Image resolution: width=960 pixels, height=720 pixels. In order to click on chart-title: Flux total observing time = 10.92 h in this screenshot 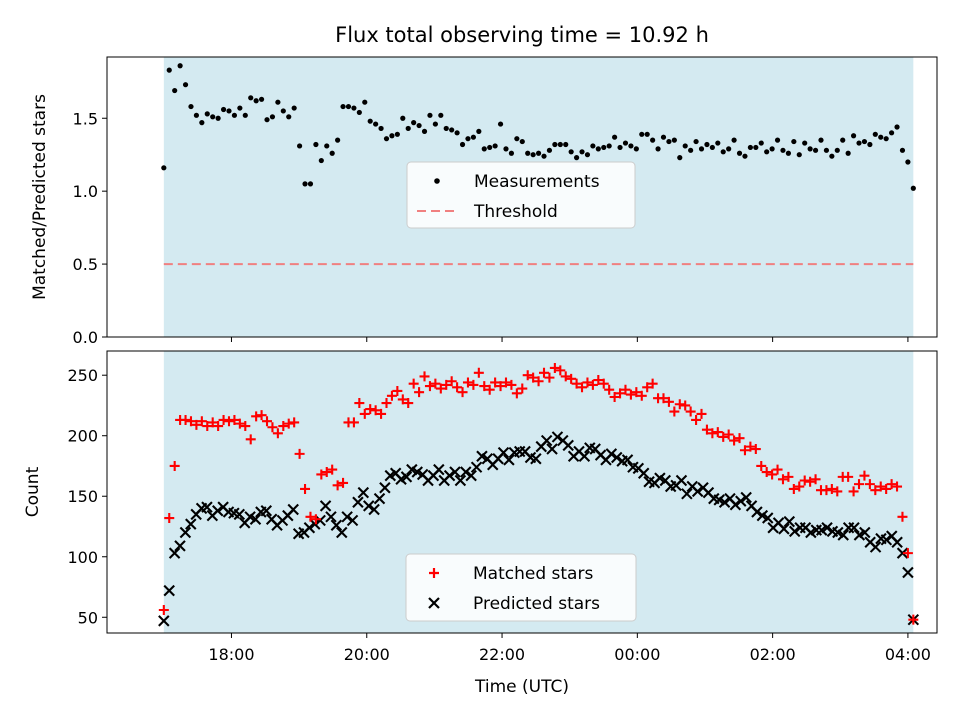, I will do `click(522, 35)`.